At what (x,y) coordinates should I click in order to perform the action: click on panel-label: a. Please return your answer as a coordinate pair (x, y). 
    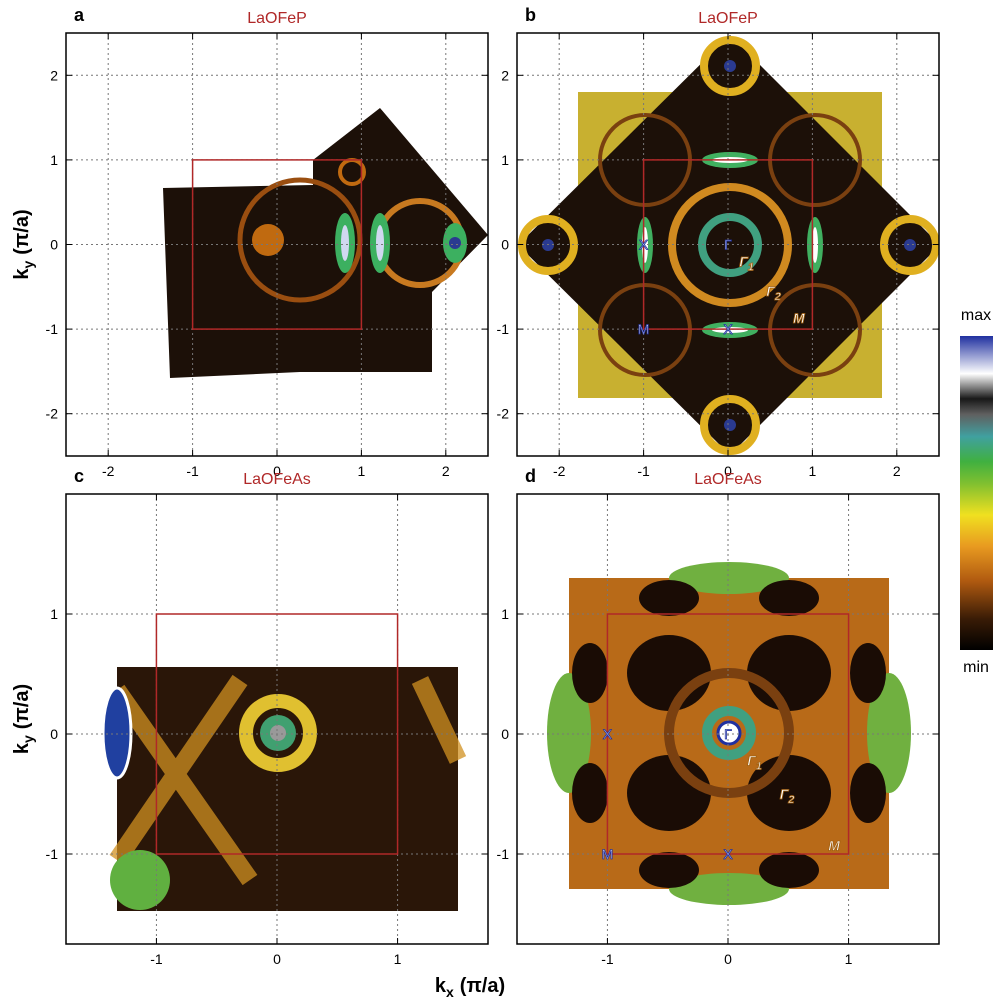
    Looking at the image, I should click on (79, 15).